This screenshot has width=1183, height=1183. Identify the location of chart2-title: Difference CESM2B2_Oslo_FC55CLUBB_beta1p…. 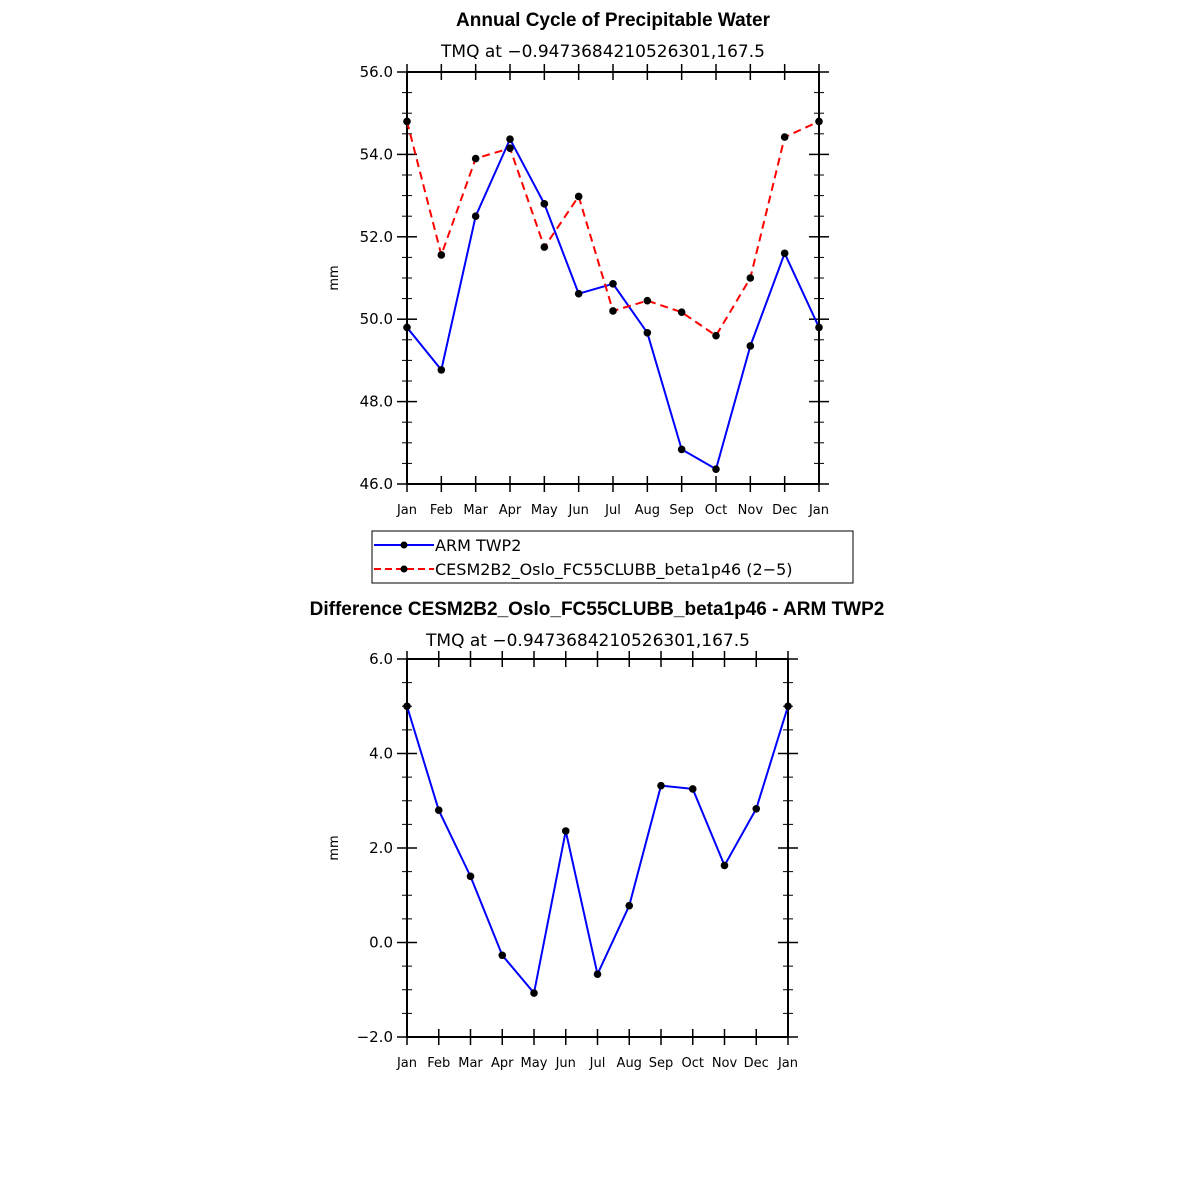
(597, 609).